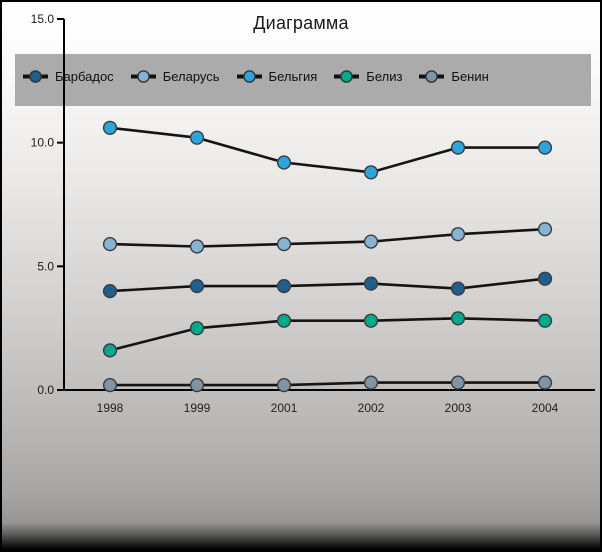  I want to click on chart-title: Диаграмма, so click(301, 23).